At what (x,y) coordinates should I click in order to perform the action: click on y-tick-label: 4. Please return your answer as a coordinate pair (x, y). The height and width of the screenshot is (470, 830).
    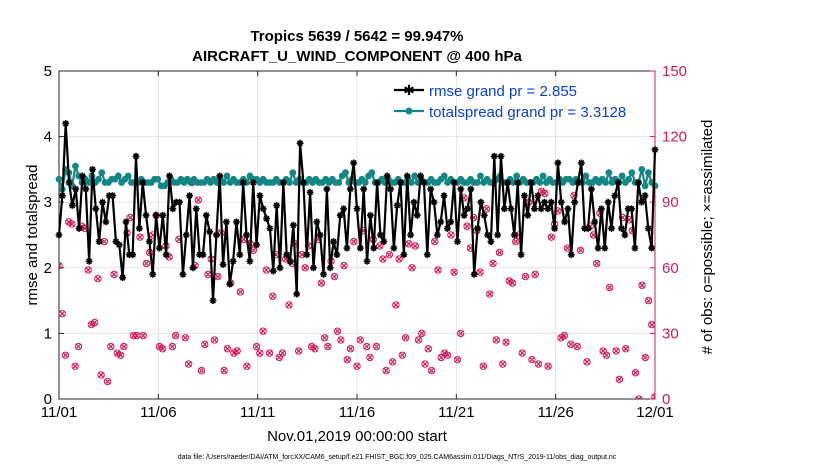
    Looking at the image, I should click on (48, 137).